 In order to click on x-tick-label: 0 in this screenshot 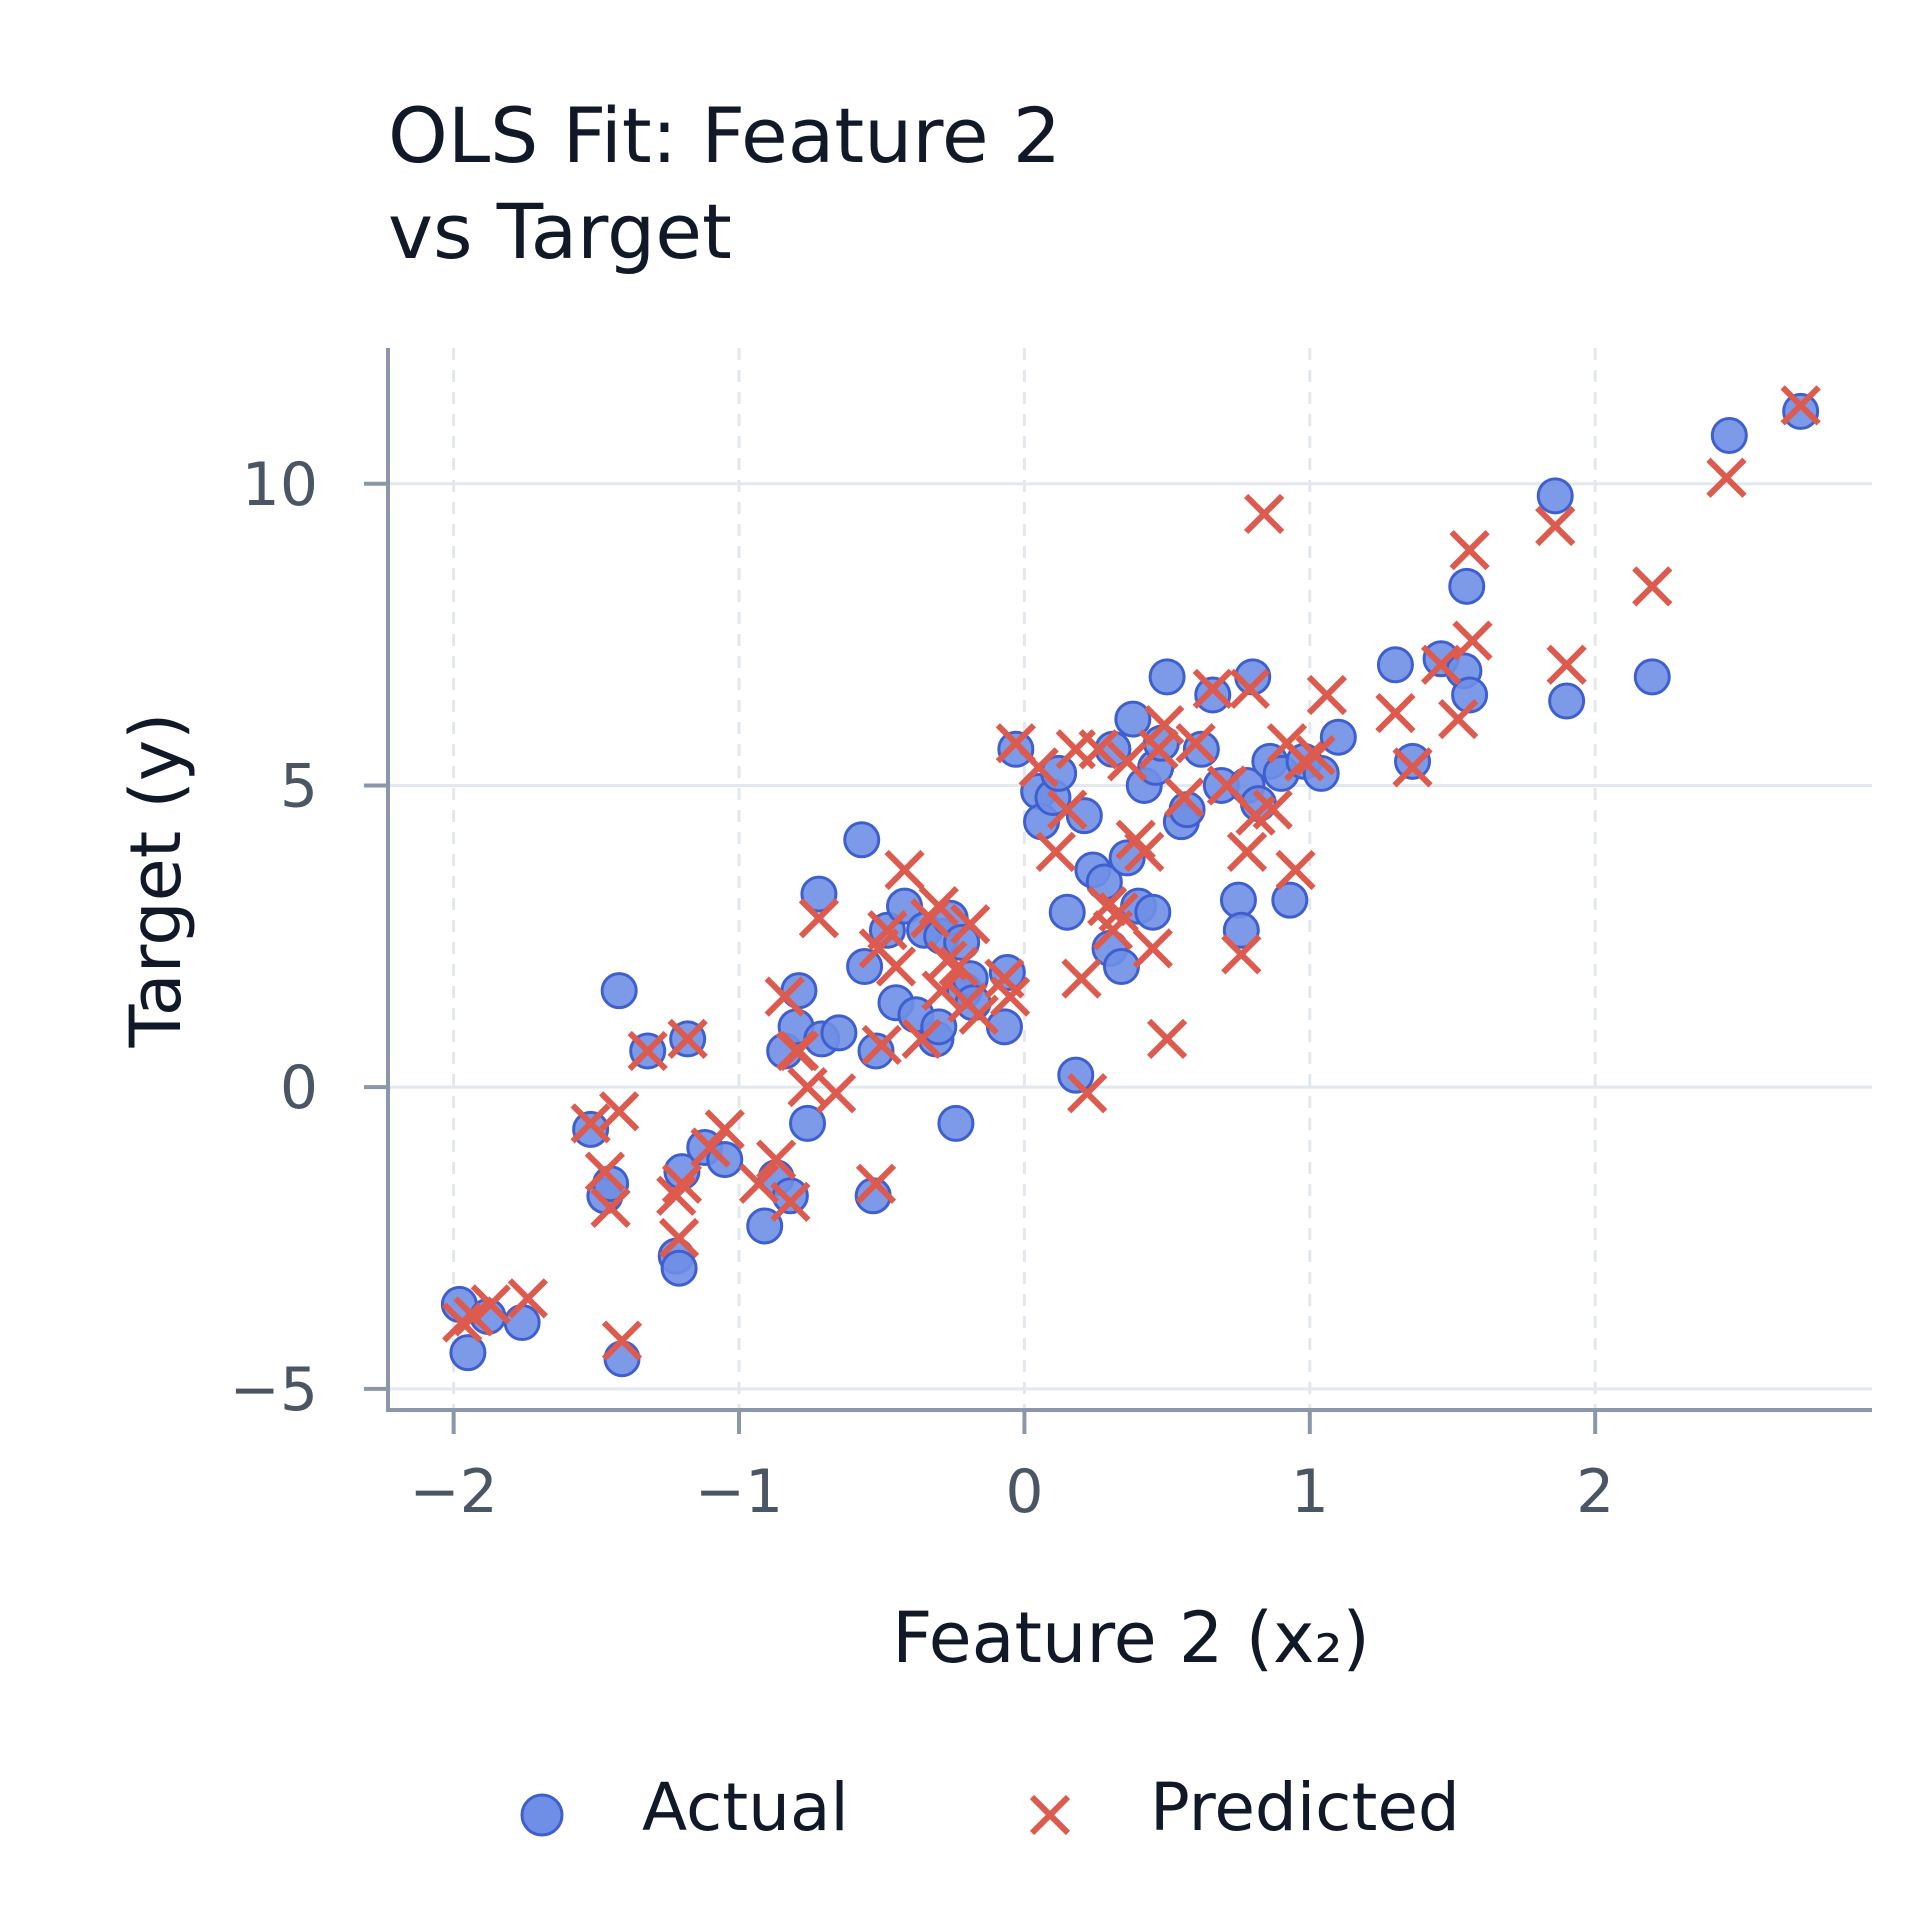, I will do `click(1024, 1492)`.